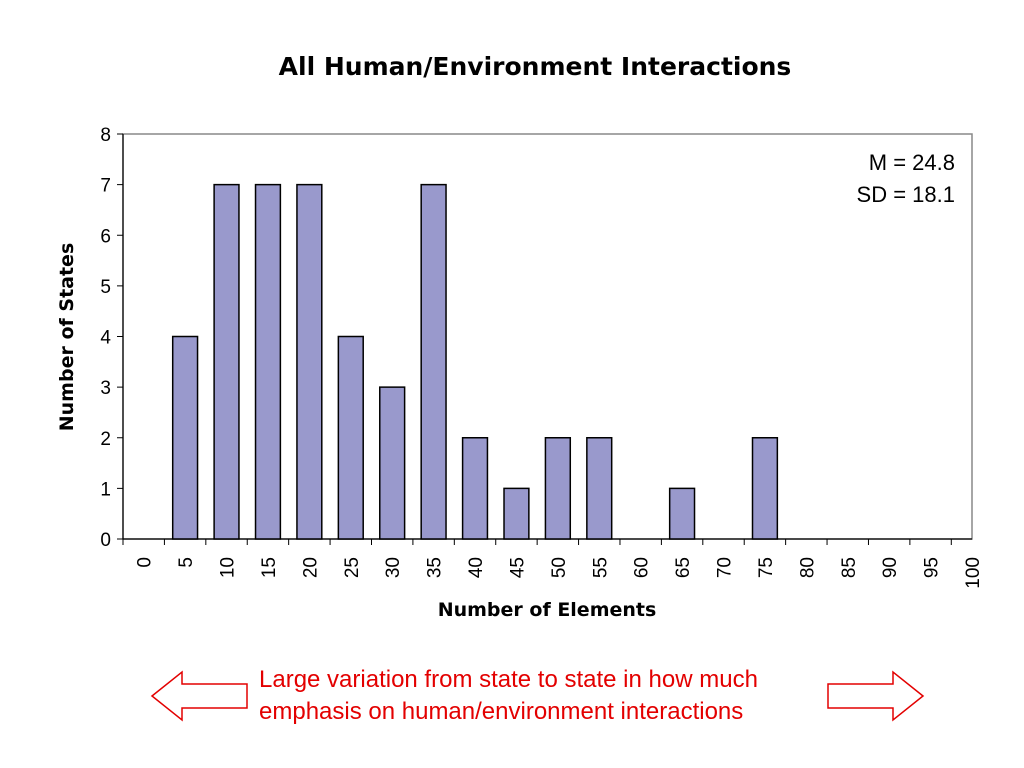  What do you see at coordinates (105, 135) in the screenshot?
I see `y-tick-label: 8` at bounding box center [105, 135].